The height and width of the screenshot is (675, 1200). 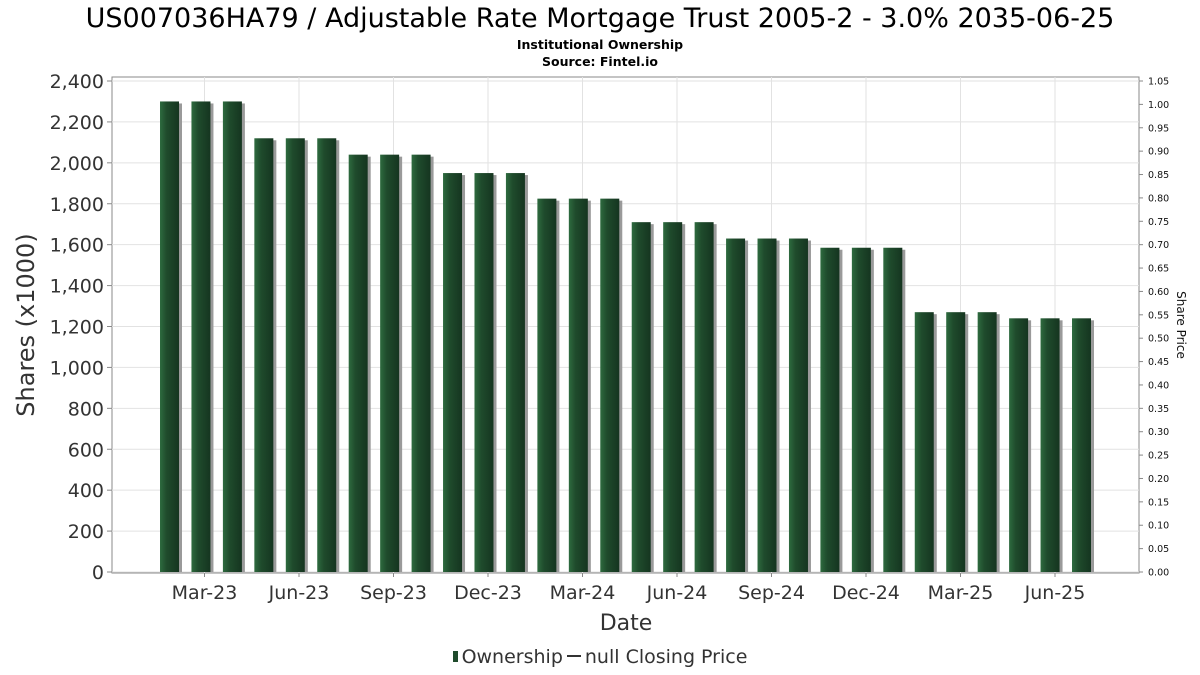 What do you see at coordinates (1158, 175) in the screenshot?
I see `y2-tick-label: 0.85` at bounding box center [1158, 175].